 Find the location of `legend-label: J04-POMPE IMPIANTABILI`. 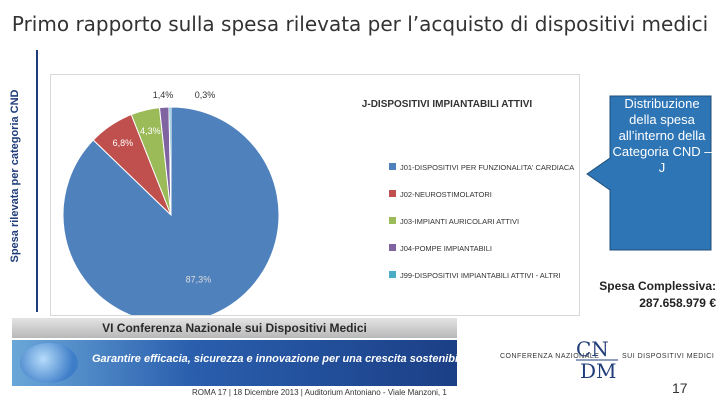

legend-label: J04-POMPE IMPIANTABILI is located at coordinates (446, 248).